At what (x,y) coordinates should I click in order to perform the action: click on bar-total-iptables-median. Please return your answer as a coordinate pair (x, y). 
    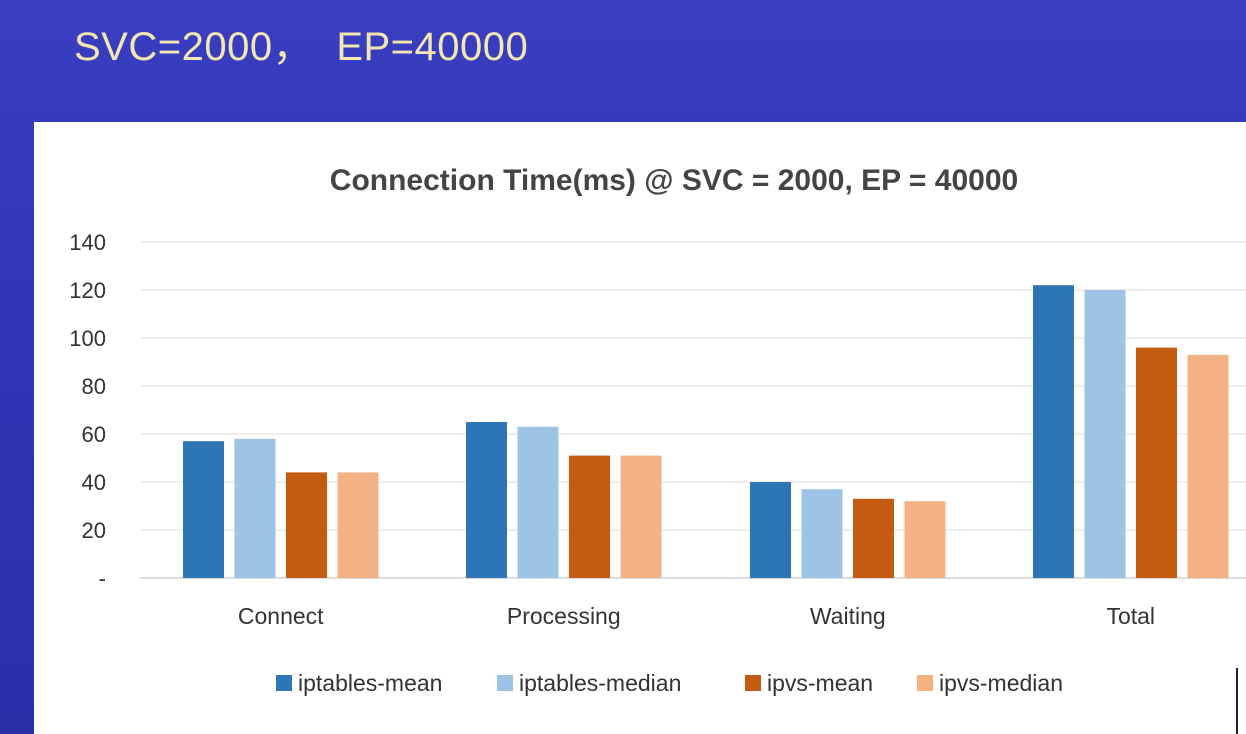
    Looking at the image, I should click on (1105, 434).